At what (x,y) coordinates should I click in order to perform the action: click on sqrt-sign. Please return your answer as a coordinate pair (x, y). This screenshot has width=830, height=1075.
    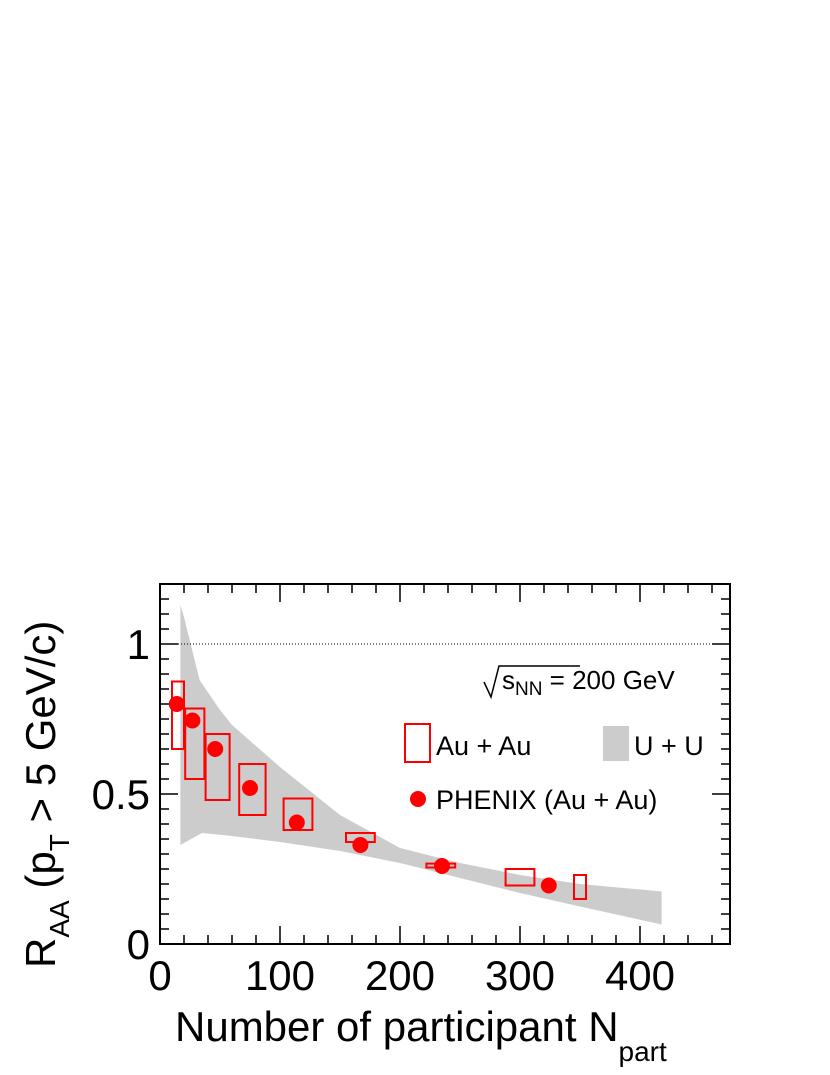
    Looking at the image, I should click on (531, 682).